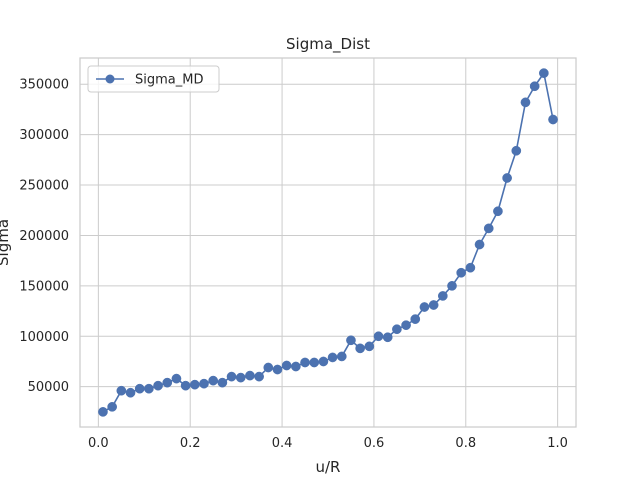  Describe the element at coordinates (328, 44) in the screenshot. I see `chart-title: Sigma_Dist` at that location.